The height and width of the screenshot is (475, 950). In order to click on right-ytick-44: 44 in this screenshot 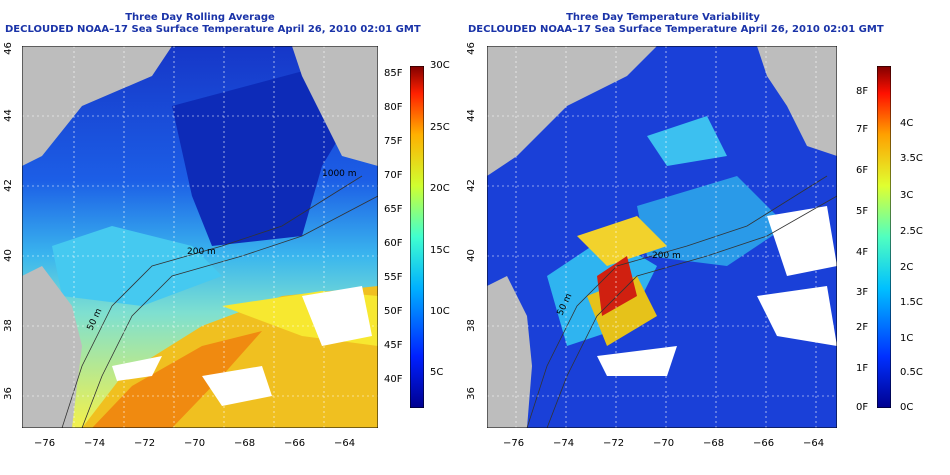, I will do `click(471, 115)`.